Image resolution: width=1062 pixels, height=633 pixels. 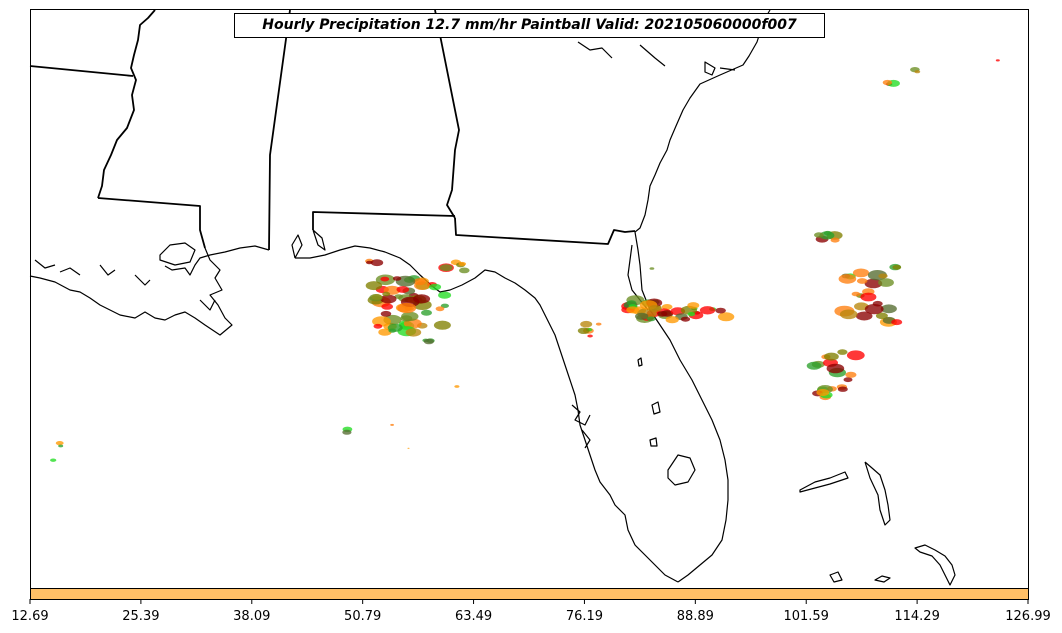 What do you see at coordinates (279, 130) in the screenshot?
I see `mississippi-alabama-border` at bounding box center [279, 130].